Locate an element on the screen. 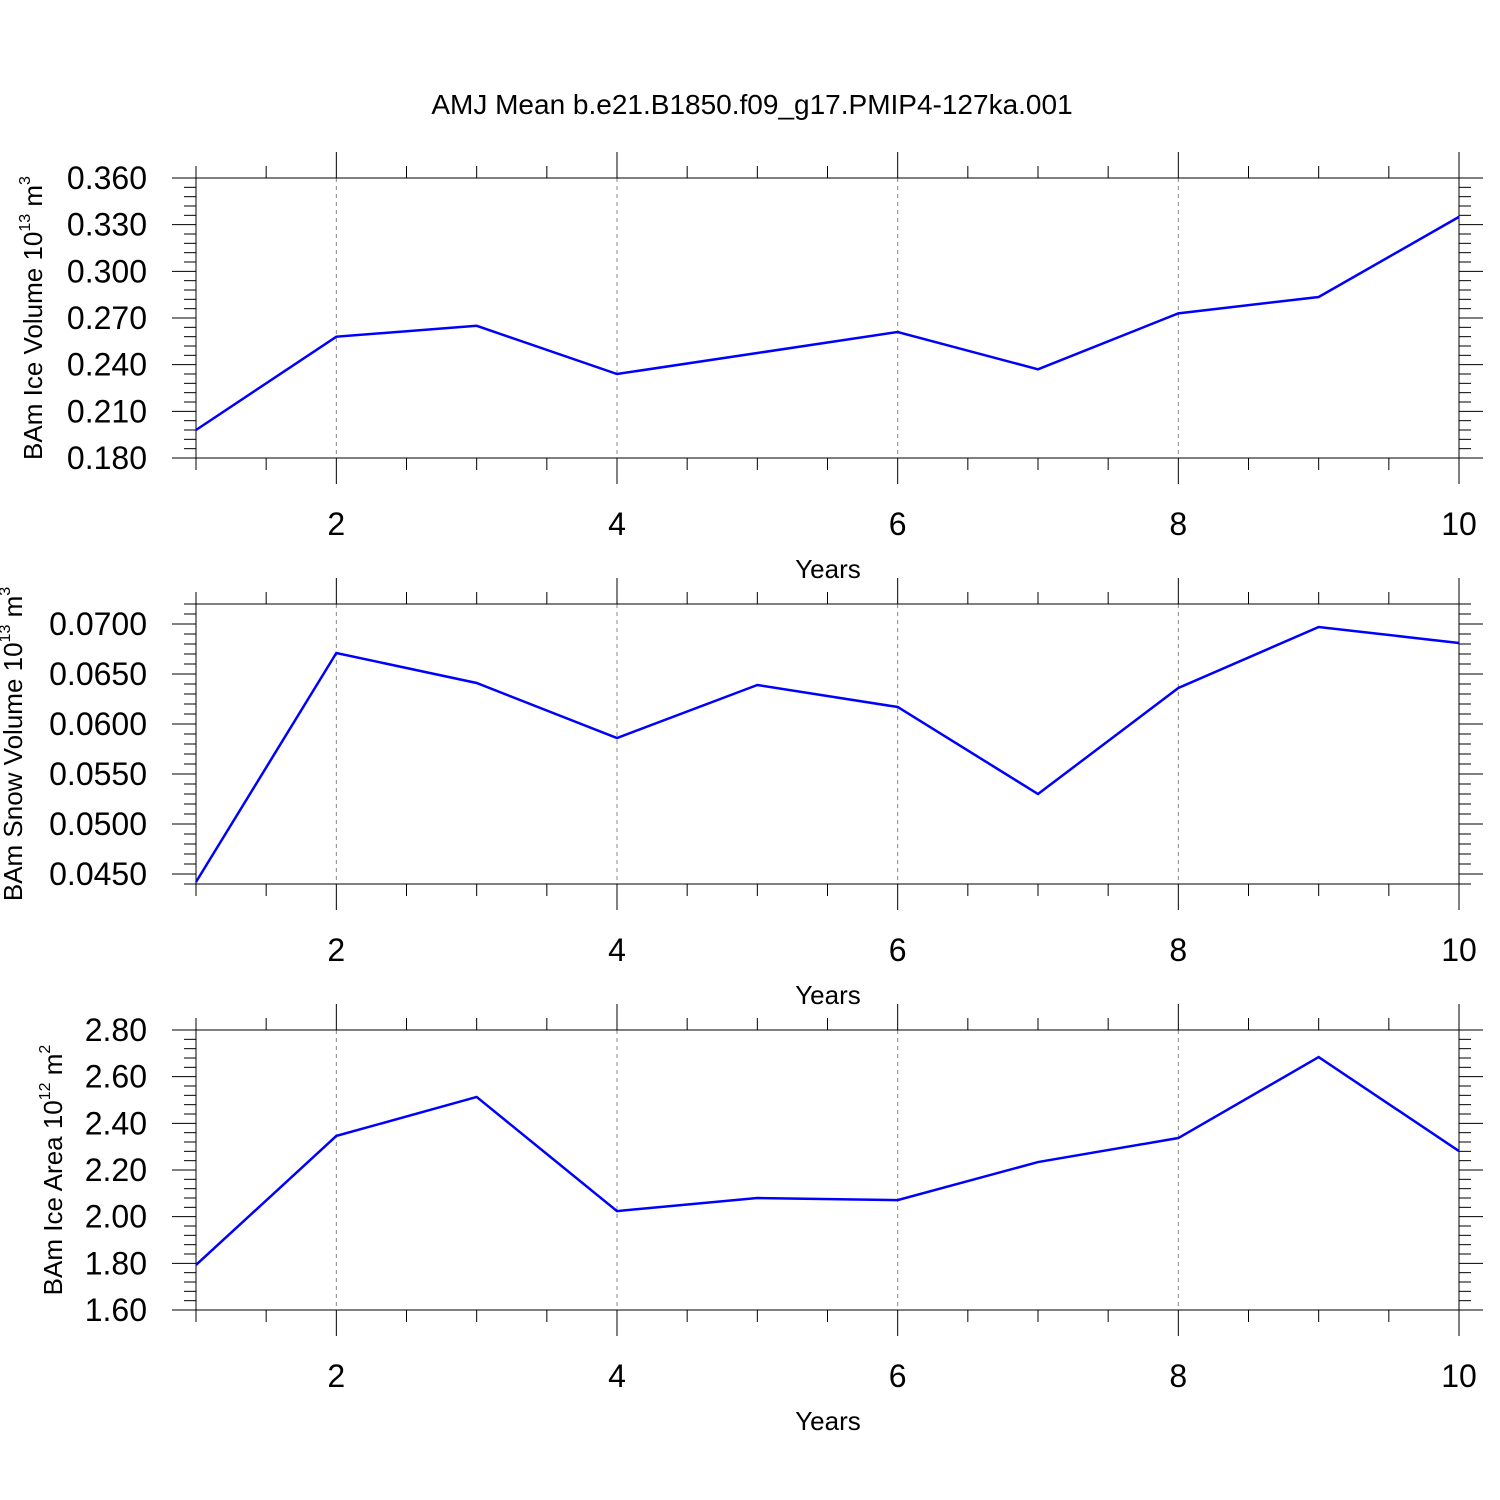 This screenshot has width=1500, height=1500. y-tick-label: 2.40 is located at coordinates (116, 1123).